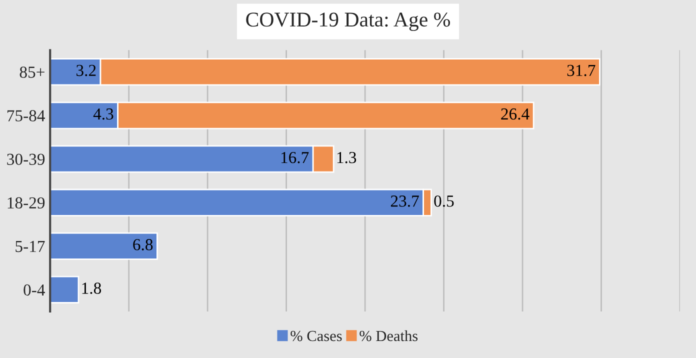 The width and height of the screenshot is (696, 358). What do you see at coordinates (103, 114) in the screenshot?
I see `data-label: 4.3` at bounding box center [103, 114].